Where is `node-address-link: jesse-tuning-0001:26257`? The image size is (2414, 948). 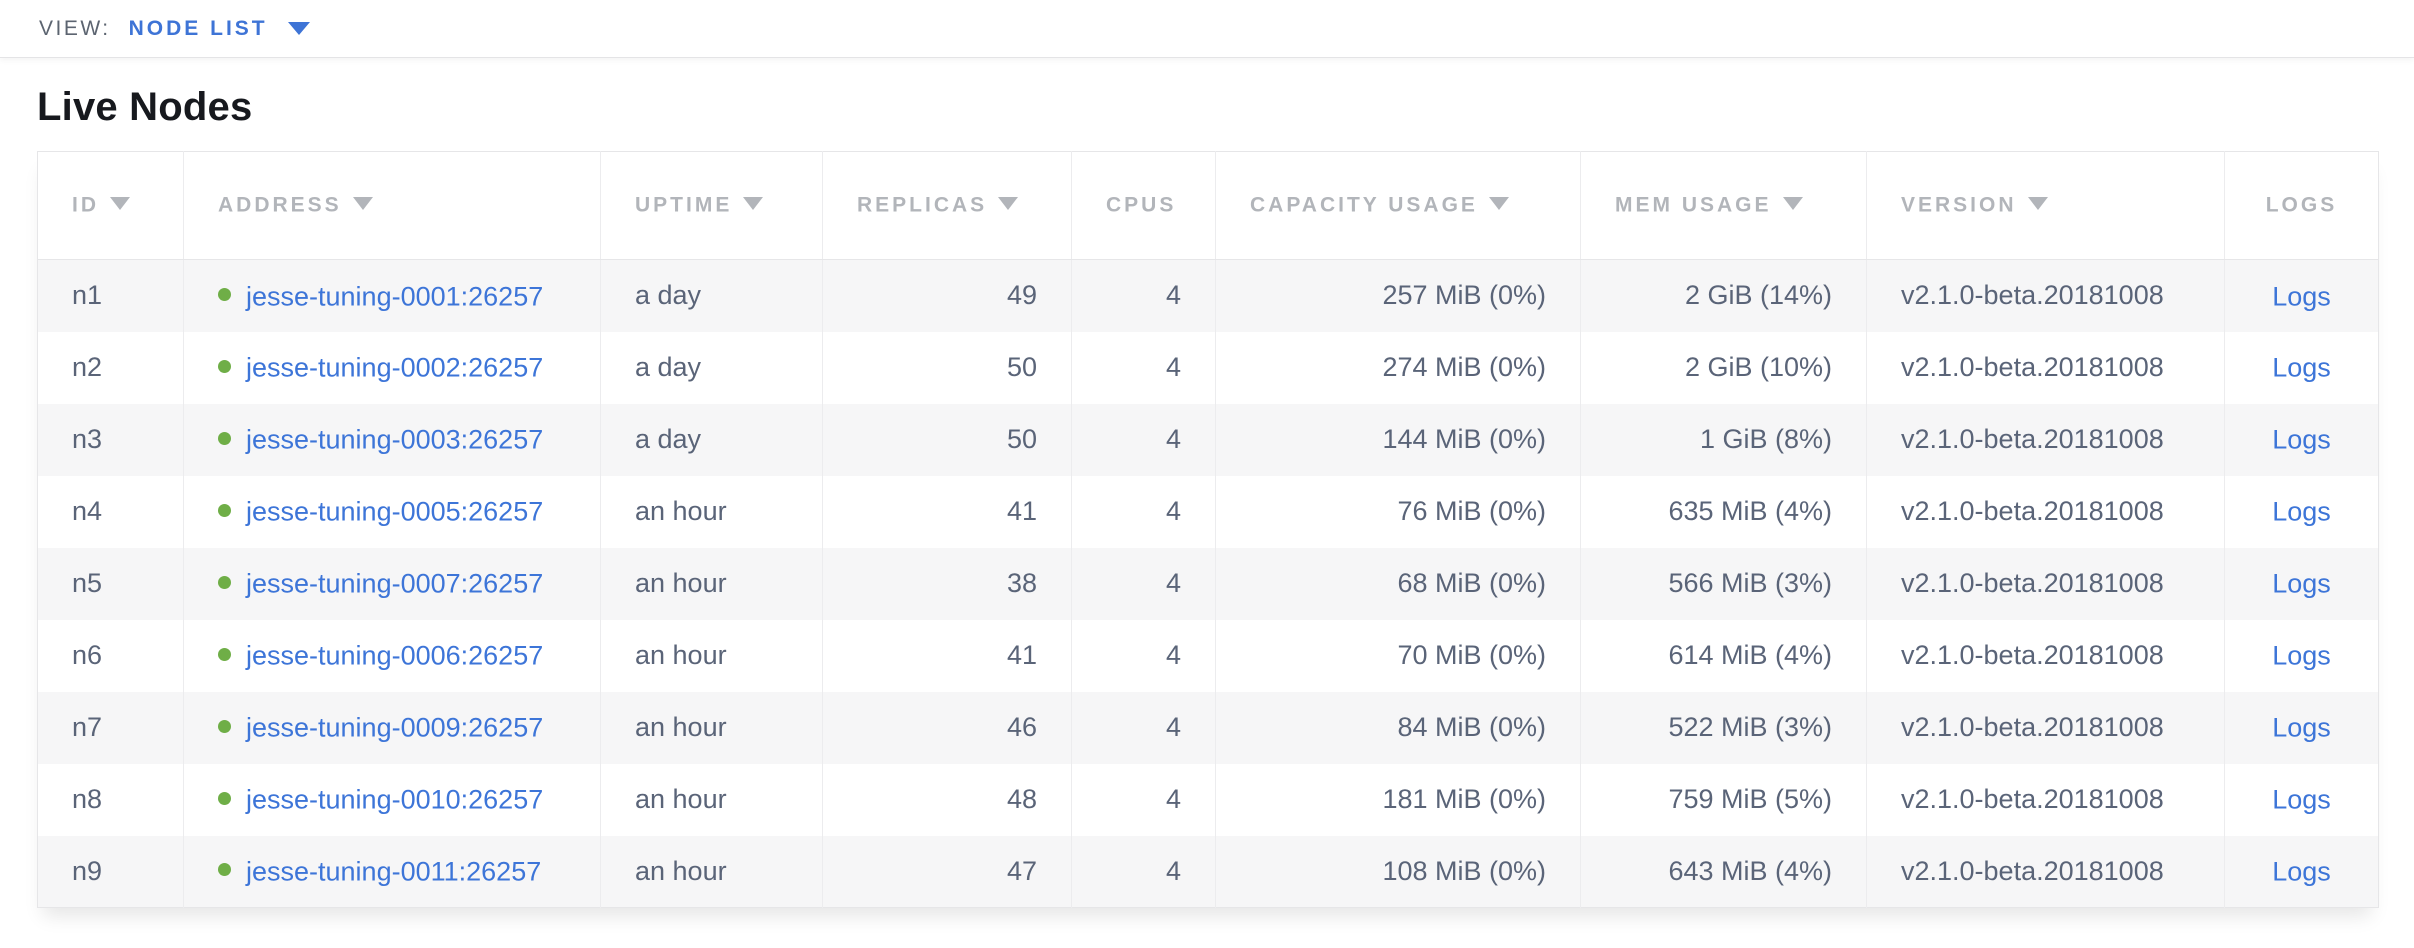 node-address-link: jesse-tuning-0001:26257 is located at coordinates (395, 295).